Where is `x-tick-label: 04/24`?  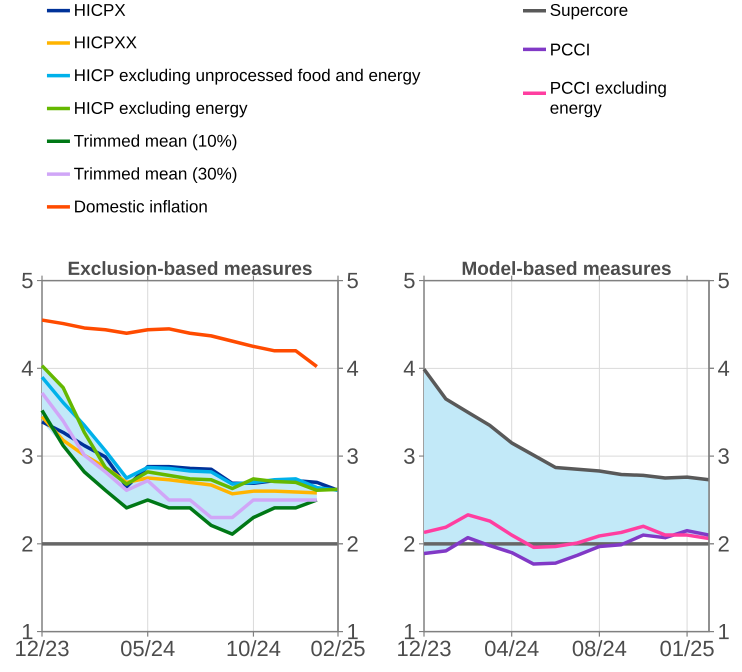 x-tick-label: 04/24 is located at coordinates (512, 648).